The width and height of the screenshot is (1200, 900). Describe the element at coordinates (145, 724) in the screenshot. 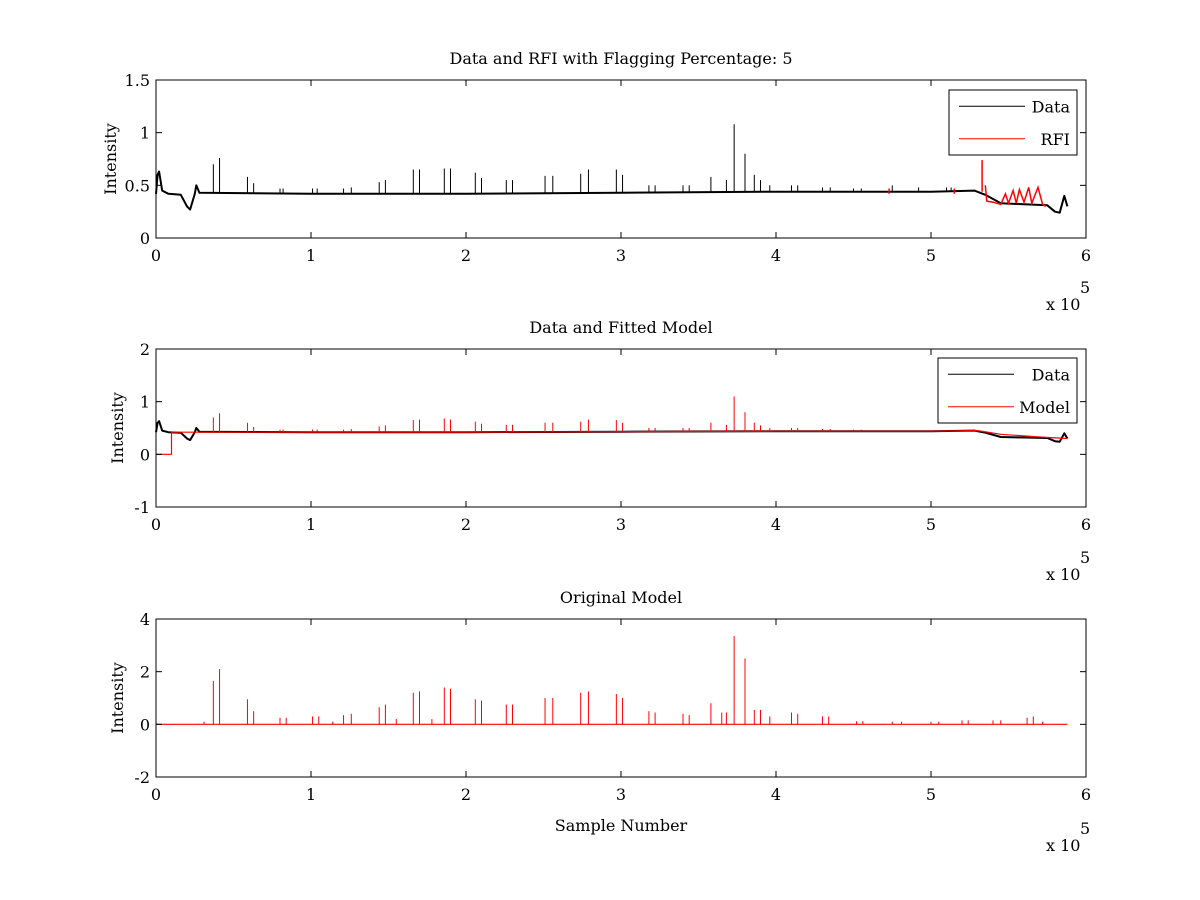

I see `subplot-3-y-tick-label: 0` at that location.